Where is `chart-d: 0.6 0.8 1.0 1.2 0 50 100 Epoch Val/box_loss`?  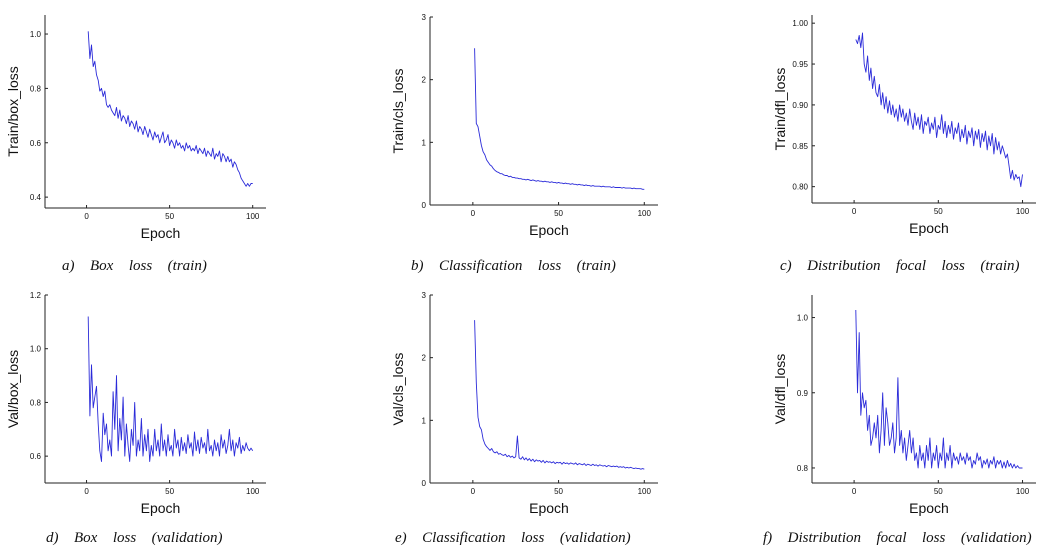 chart-d: 0.6 0.8 1.0 1.2 0 50 100 Epoch Val/box_loss is located at coordinates (135, 403).